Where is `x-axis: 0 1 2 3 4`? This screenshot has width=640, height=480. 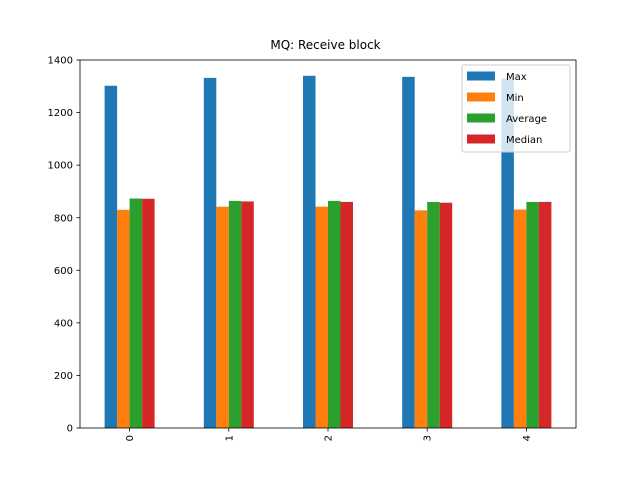 x-axis: 0 1 2 3 4 is located at coordinates (329, 434).